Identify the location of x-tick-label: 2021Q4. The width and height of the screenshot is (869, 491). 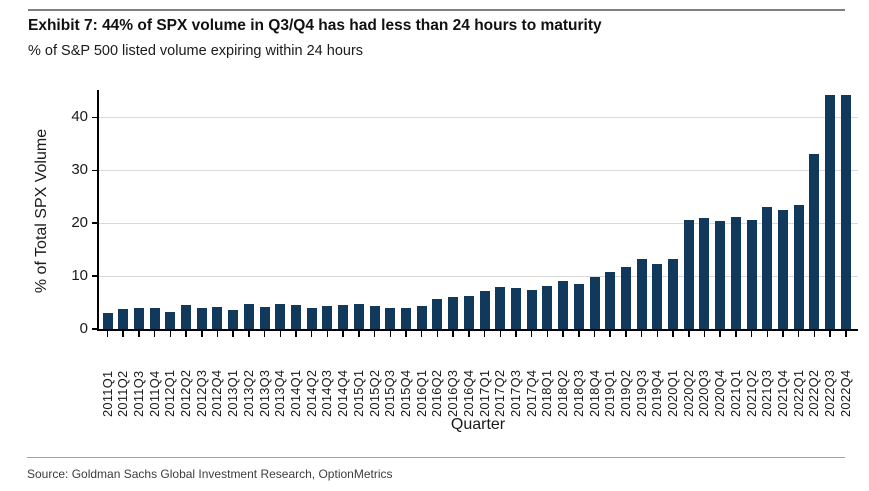
(783, 393).